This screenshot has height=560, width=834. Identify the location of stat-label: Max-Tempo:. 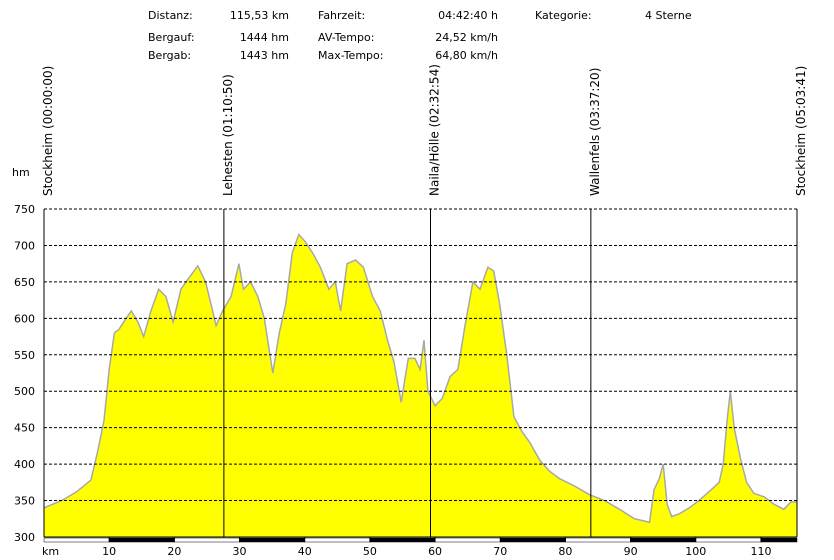
(350, 55).